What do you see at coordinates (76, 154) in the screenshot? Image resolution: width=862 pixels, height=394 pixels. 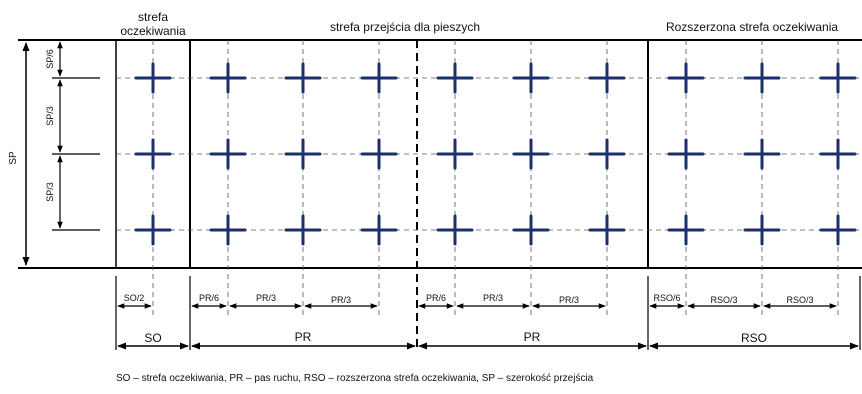 I see `left-extension-lines` at bounding box center [76, 154].